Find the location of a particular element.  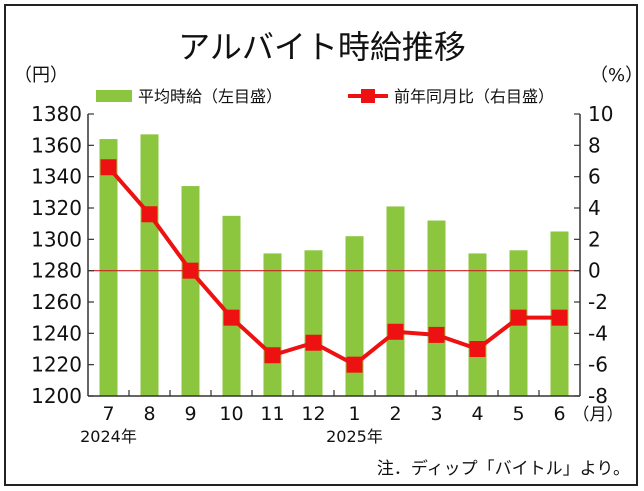

legend-bar-swatch is located at coordinates (114, 96).